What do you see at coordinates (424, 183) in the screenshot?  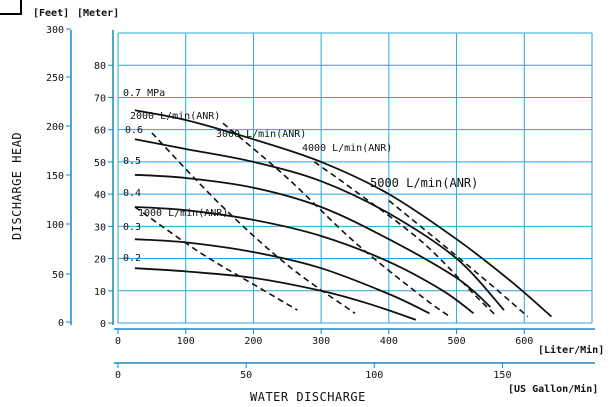 I see `label-5000-lmin: 5000 L/min(ANR)` at bounding box center [424, 183].